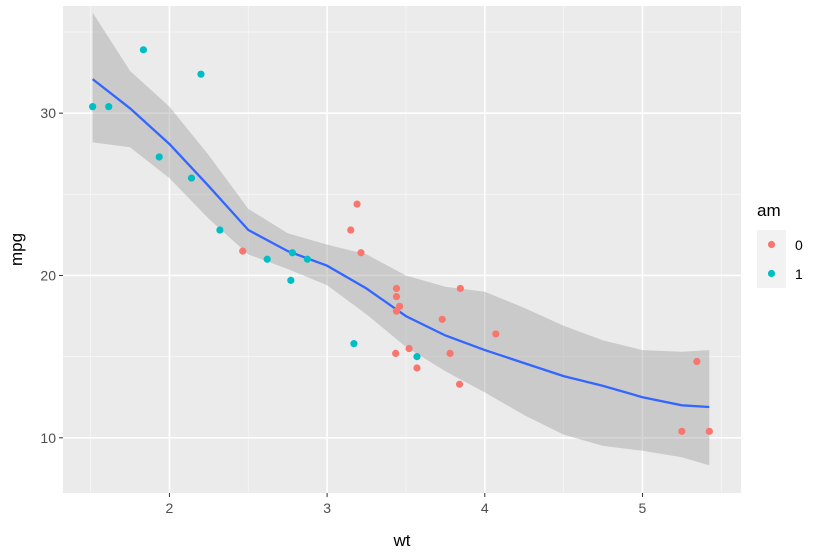 The width and height of the screenshot is (838, 558). What do you see at coordinates (402, 540) in the screenshot?
I see `x-axis-title: wt` at bounding box center [402, 540].